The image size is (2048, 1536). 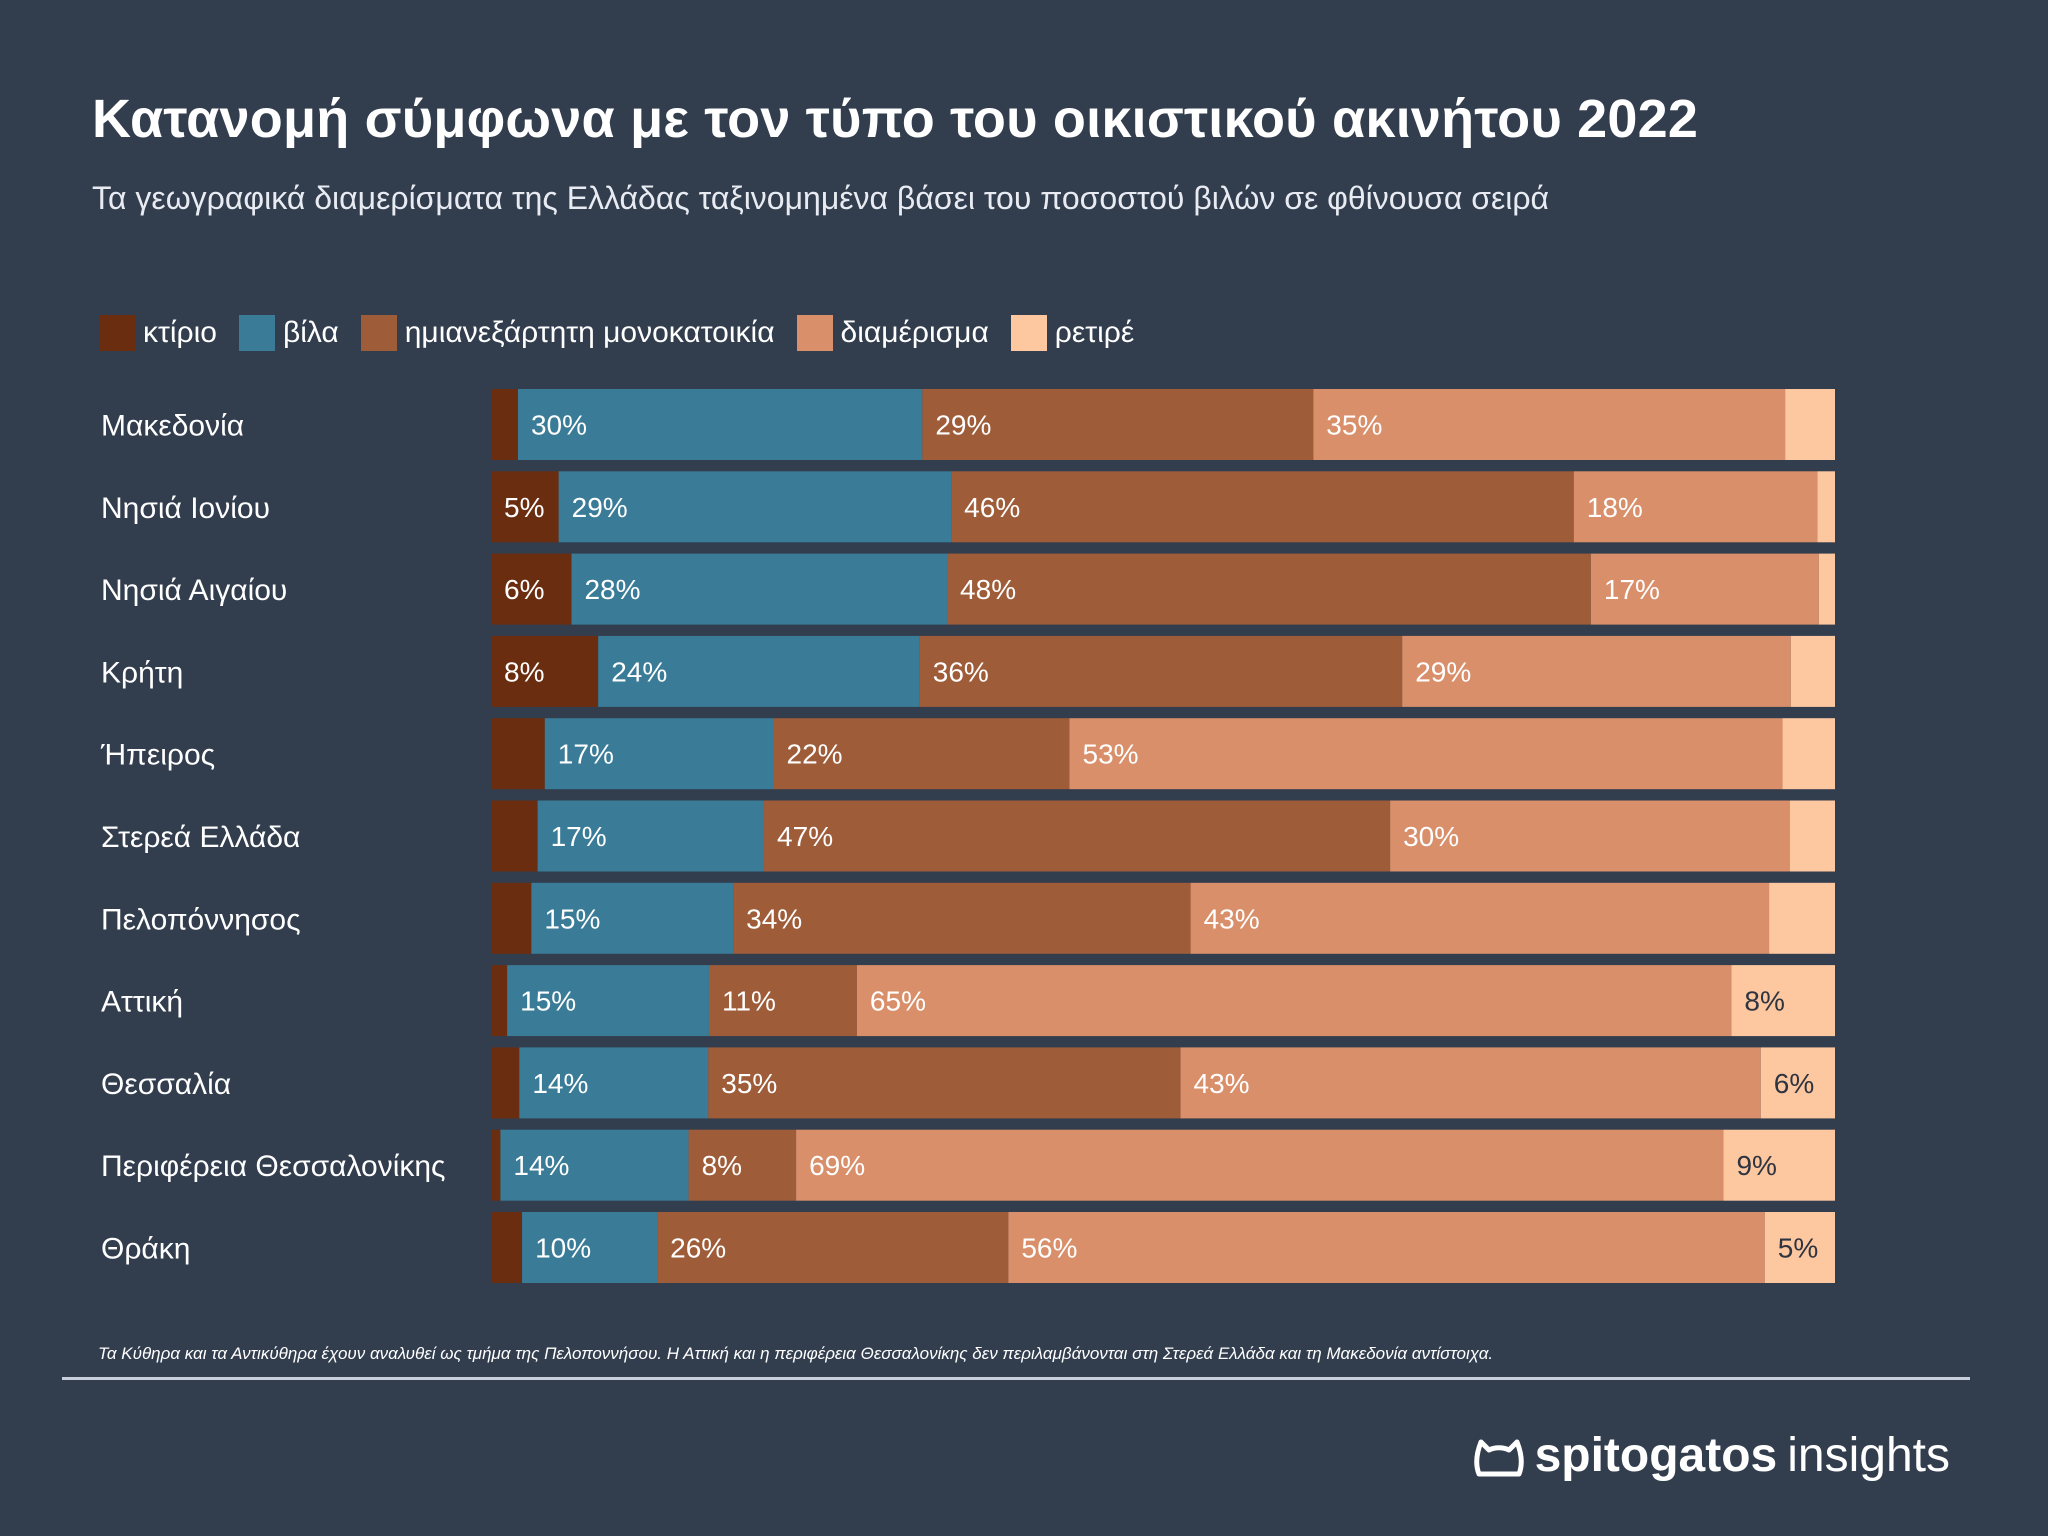 I want to click on data-label: 15%, so click(x=548, y=1001).